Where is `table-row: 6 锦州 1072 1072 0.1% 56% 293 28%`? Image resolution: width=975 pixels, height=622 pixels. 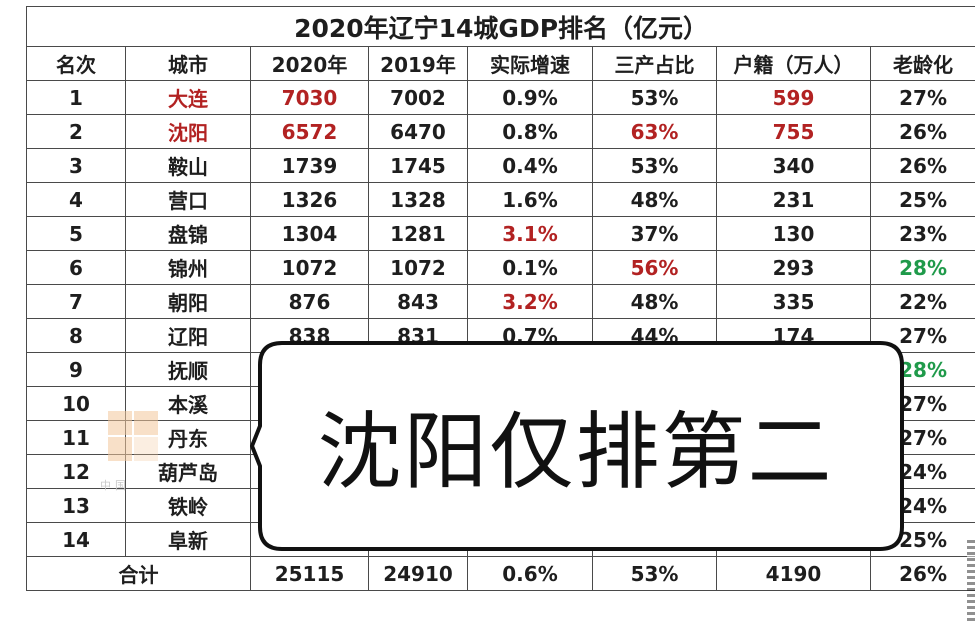
table-row: 6 锦州 1072 1072 0.1% 56% 293 28% is located at coordinates (500, 267).